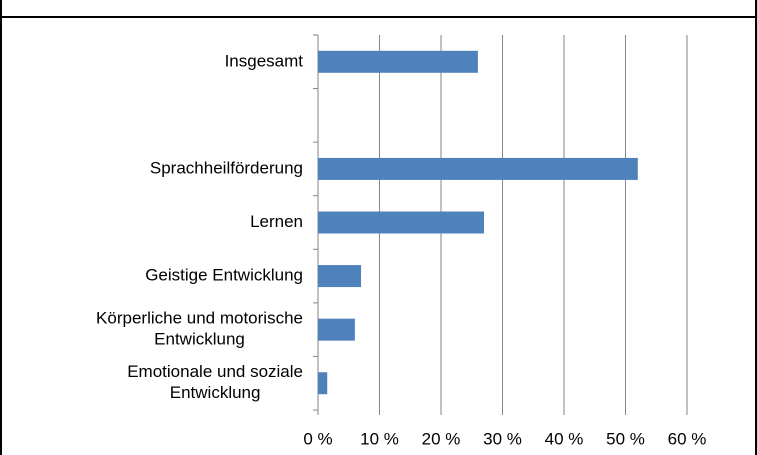 The image size is (757, 455). Describe the element at coordinates (276, 221) in the screenshot. I see `y-tick-label: Lernen` at that location.